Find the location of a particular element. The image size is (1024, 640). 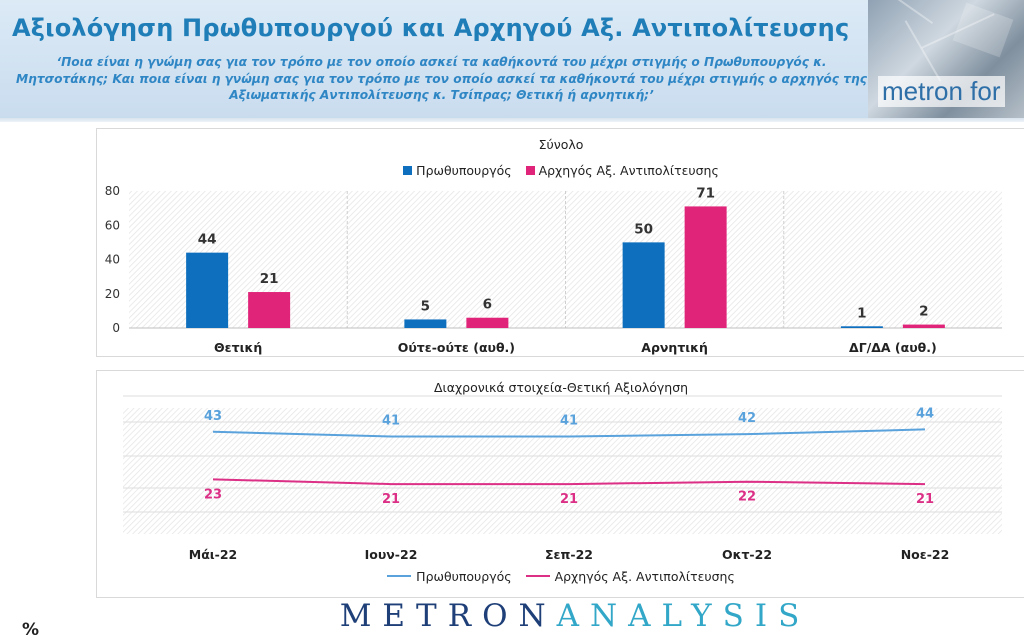

bar-value-label: 6 is located at coordinates (487, 305).